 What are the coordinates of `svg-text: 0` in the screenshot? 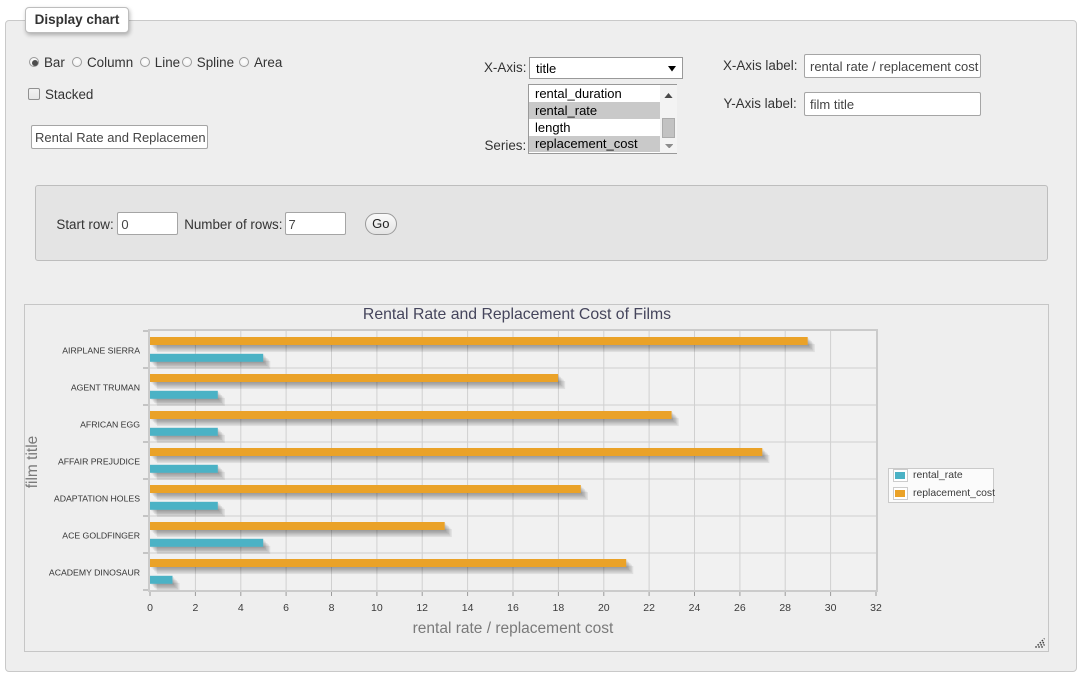 It's located at (150, 608).